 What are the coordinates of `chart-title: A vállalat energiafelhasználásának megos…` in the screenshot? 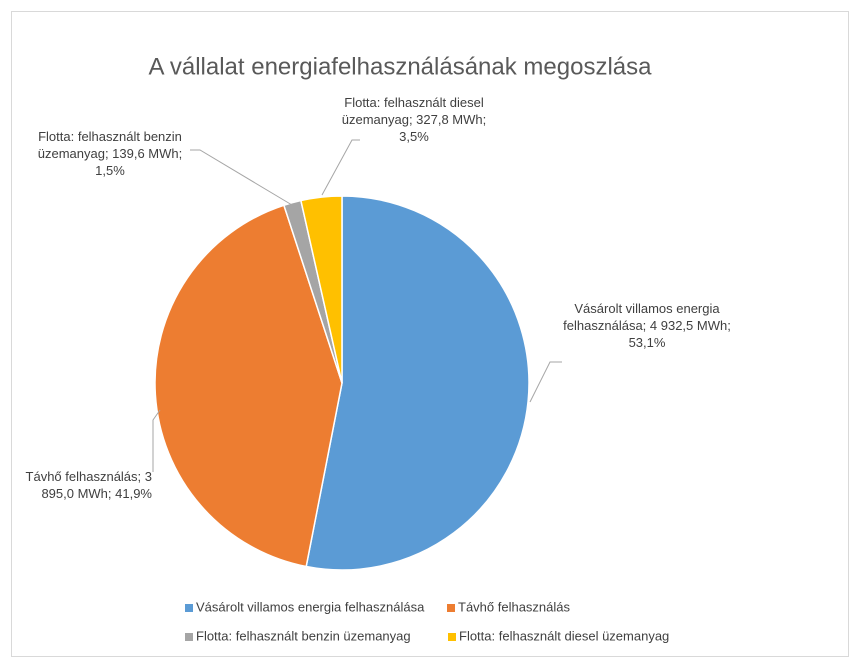 It's located at (401, 66).